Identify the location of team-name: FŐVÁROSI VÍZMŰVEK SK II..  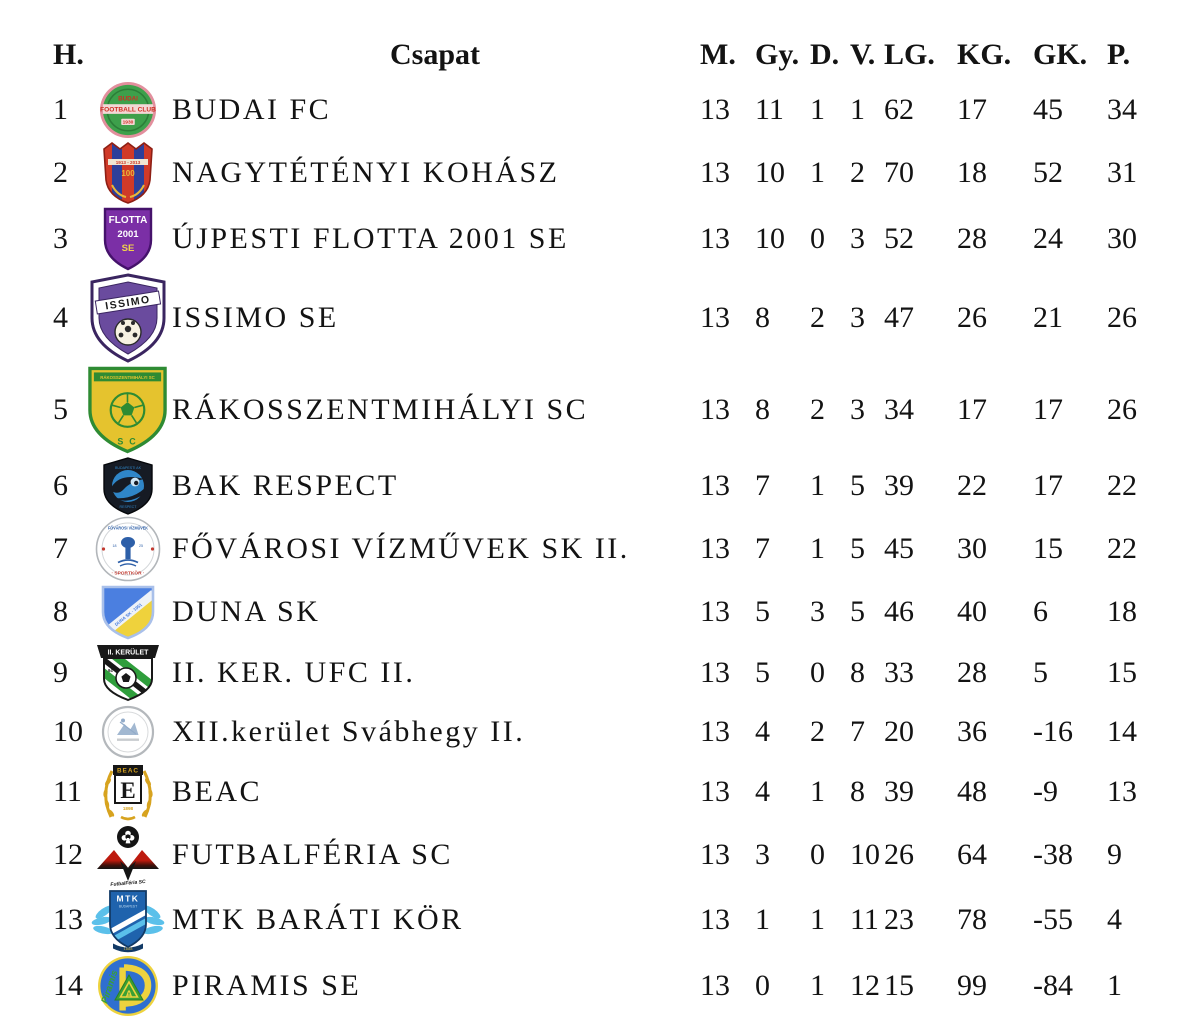
(401, 549).